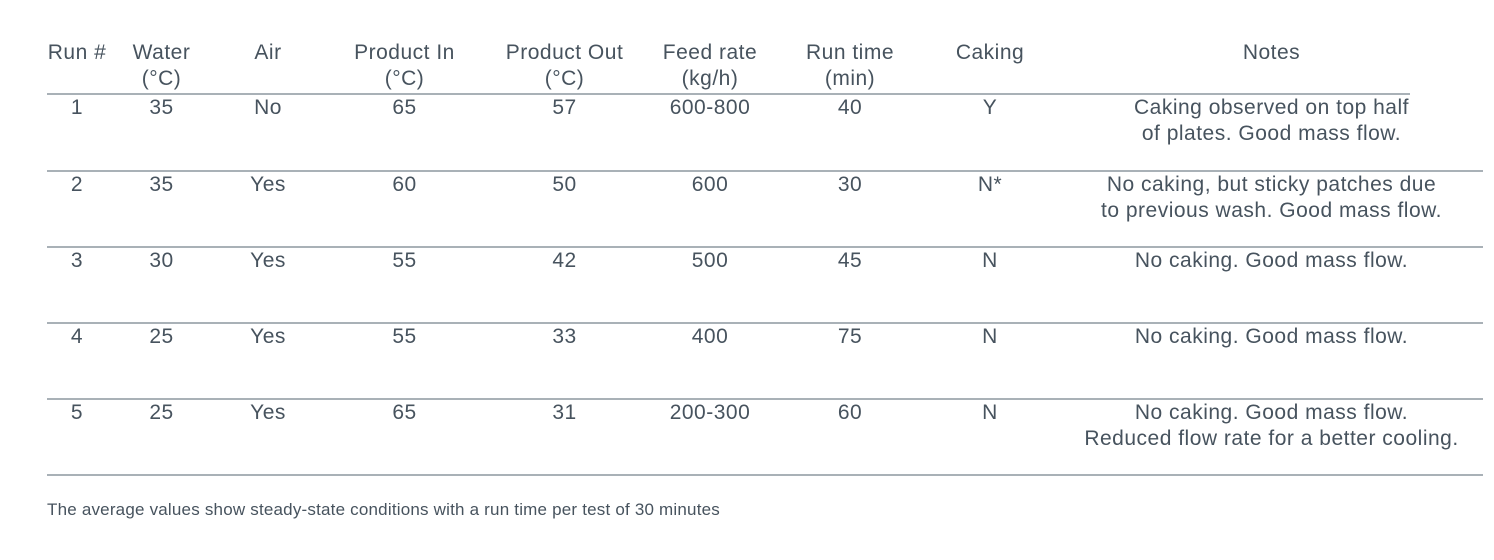 The image size is (1494, 560). What do you see at coordinates (77, 260) in the screenshot?
I see `cell-run-number: 3` at bounding box center [77, 260].